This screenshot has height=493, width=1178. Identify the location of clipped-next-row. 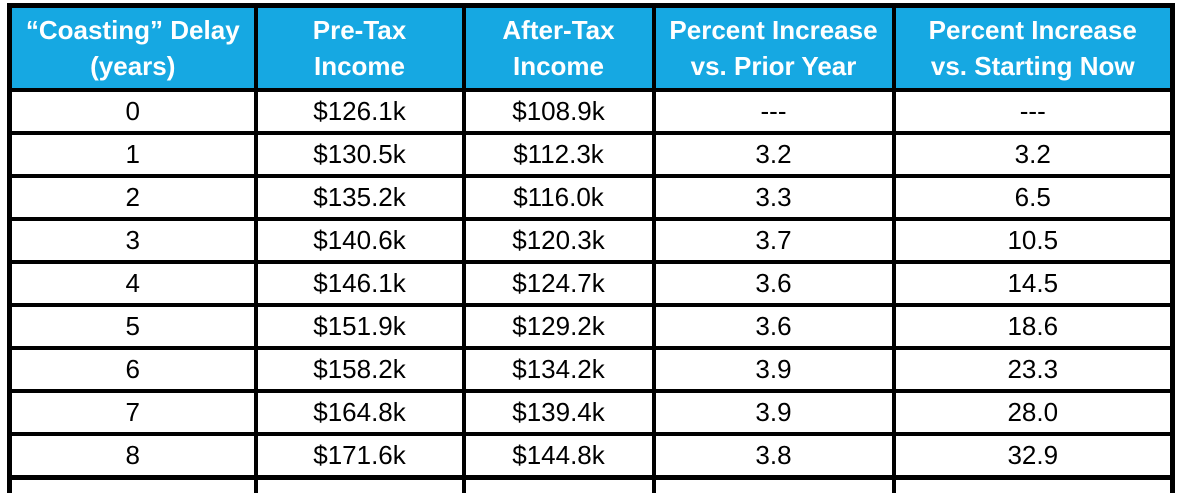
(591, 484).